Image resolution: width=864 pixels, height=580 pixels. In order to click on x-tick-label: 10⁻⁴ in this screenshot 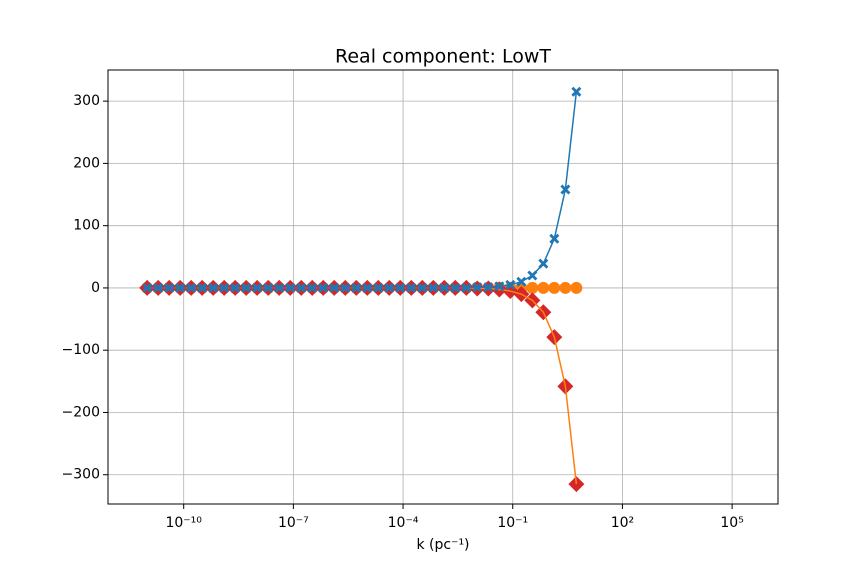, I will do `click(403, 523)`.